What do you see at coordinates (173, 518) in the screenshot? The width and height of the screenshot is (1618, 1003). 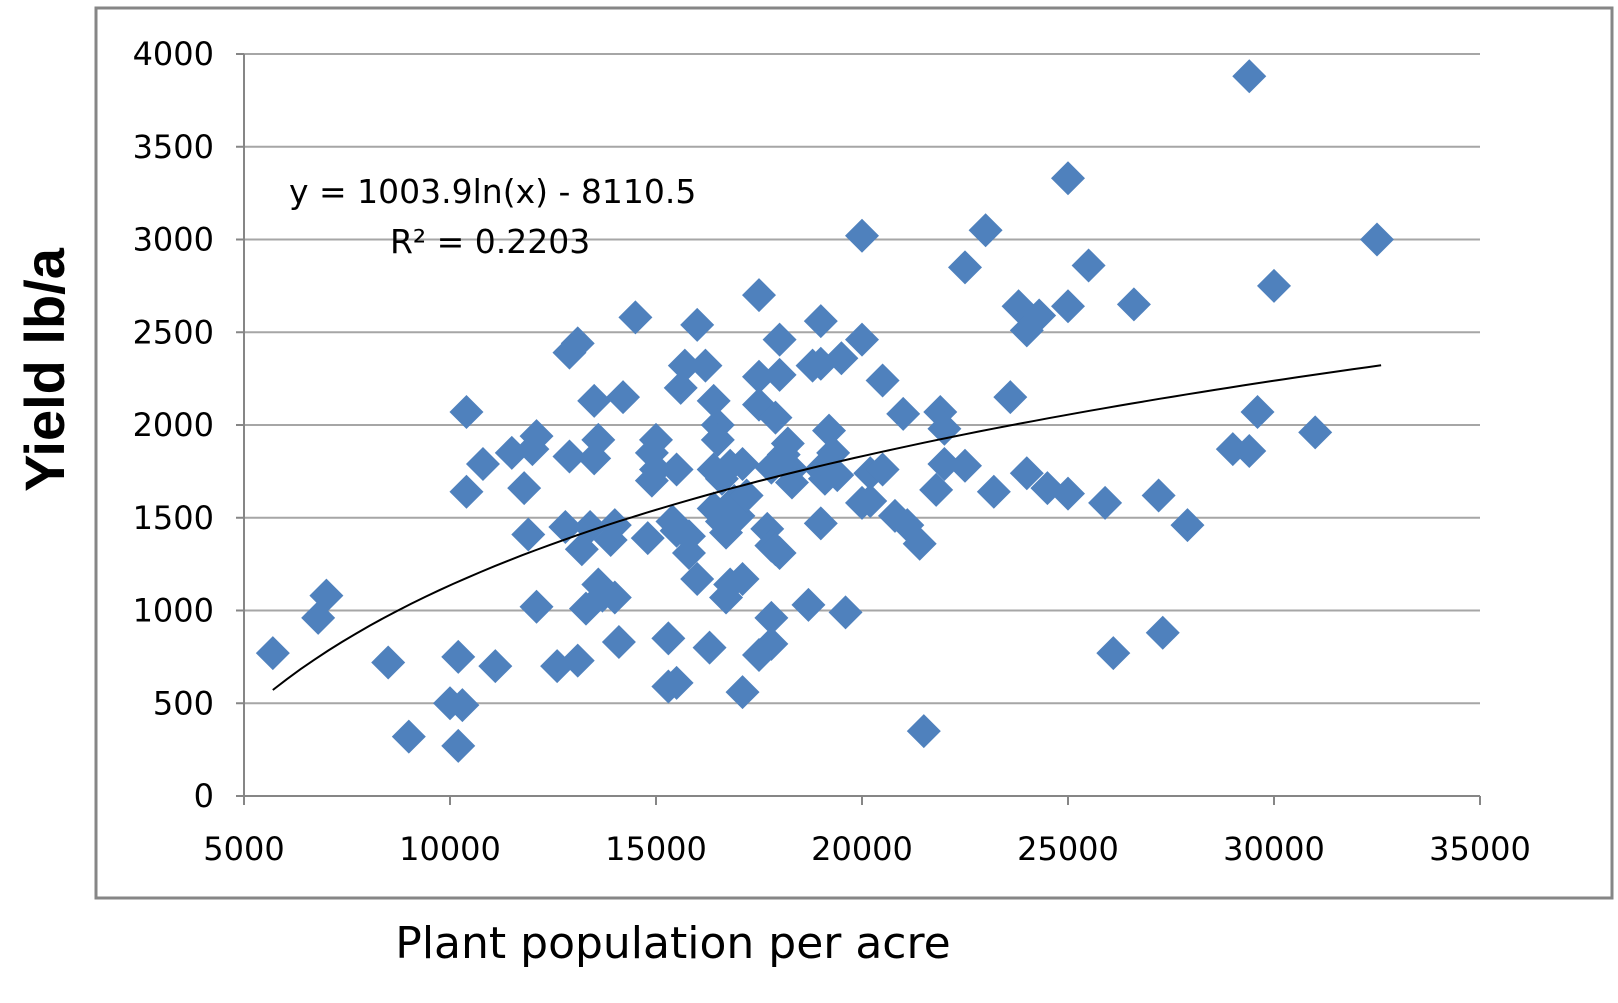 I see `y-tick-label: 1500` at bounding box center [173, 518].